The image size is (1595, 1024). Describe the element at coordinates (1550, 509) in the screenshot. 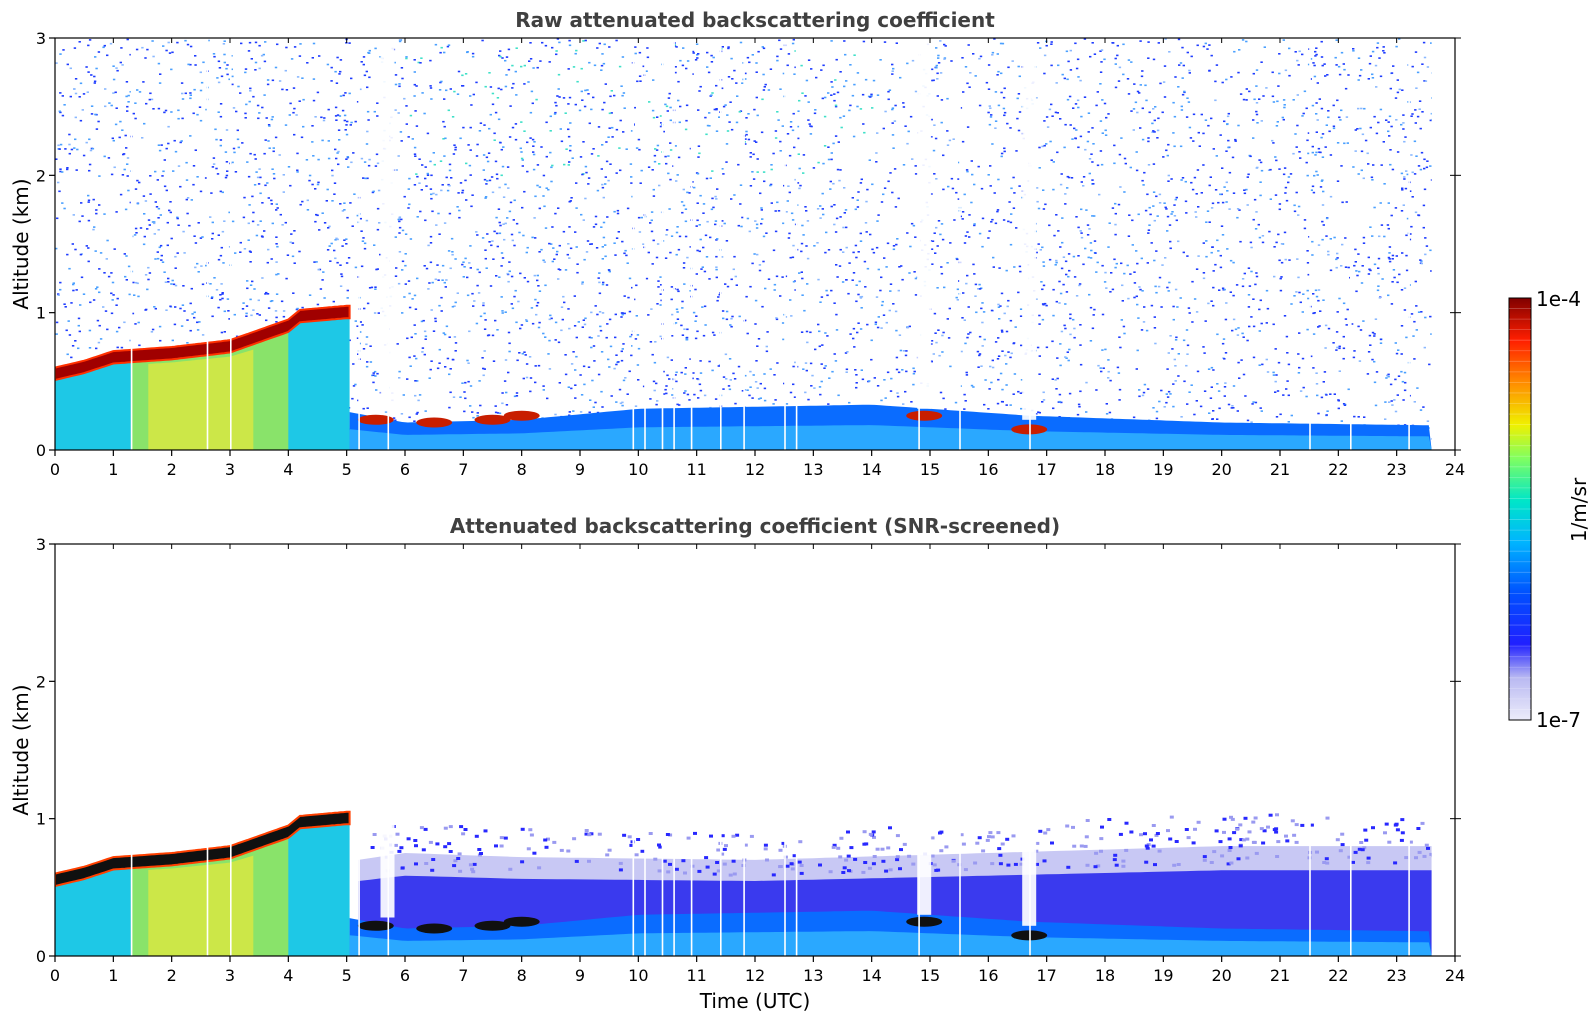

I see `colorbar: 1e-4 1e-7 1/m/sr` at that location.